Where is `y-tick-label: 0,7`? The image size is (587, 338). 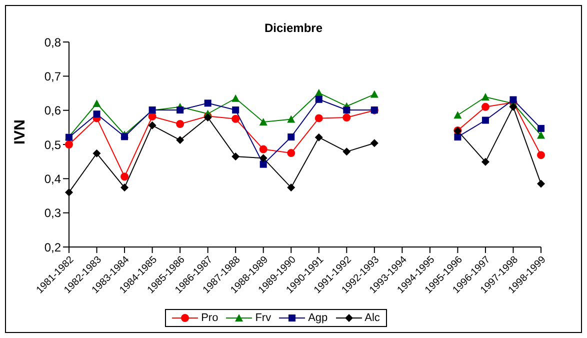
y-tick-label: 0,7 is located at coordinates (53, 76).